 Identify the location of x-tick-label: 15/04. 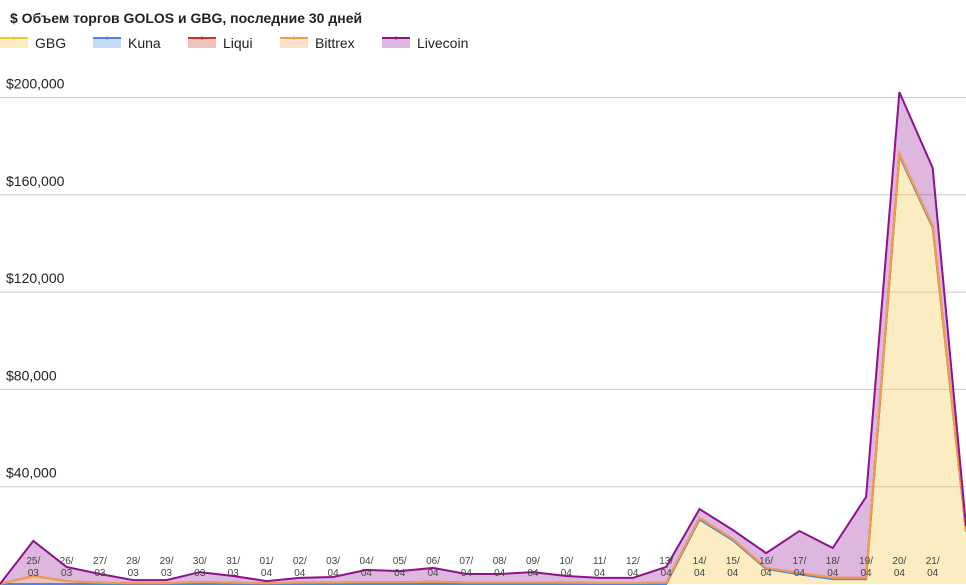
(732, 567).